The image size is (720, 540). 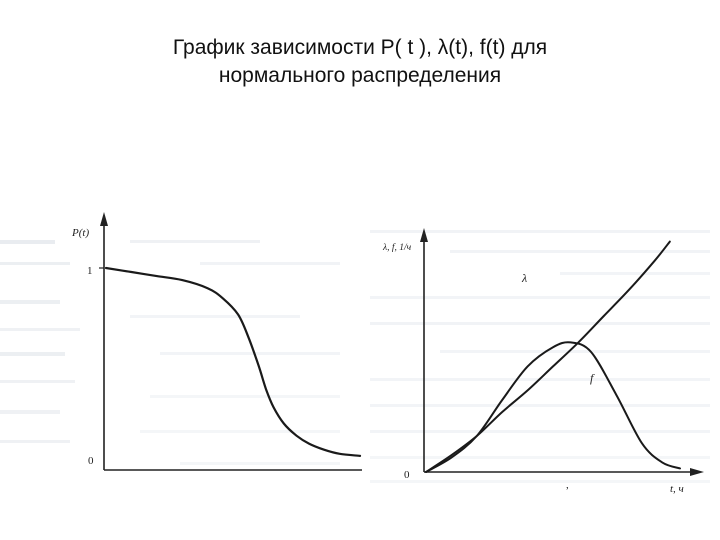 What do you see at coordinates (424, 235) in the screenshot?
I see `lf-y-axis-arrow` at bounding box center [424, 235].